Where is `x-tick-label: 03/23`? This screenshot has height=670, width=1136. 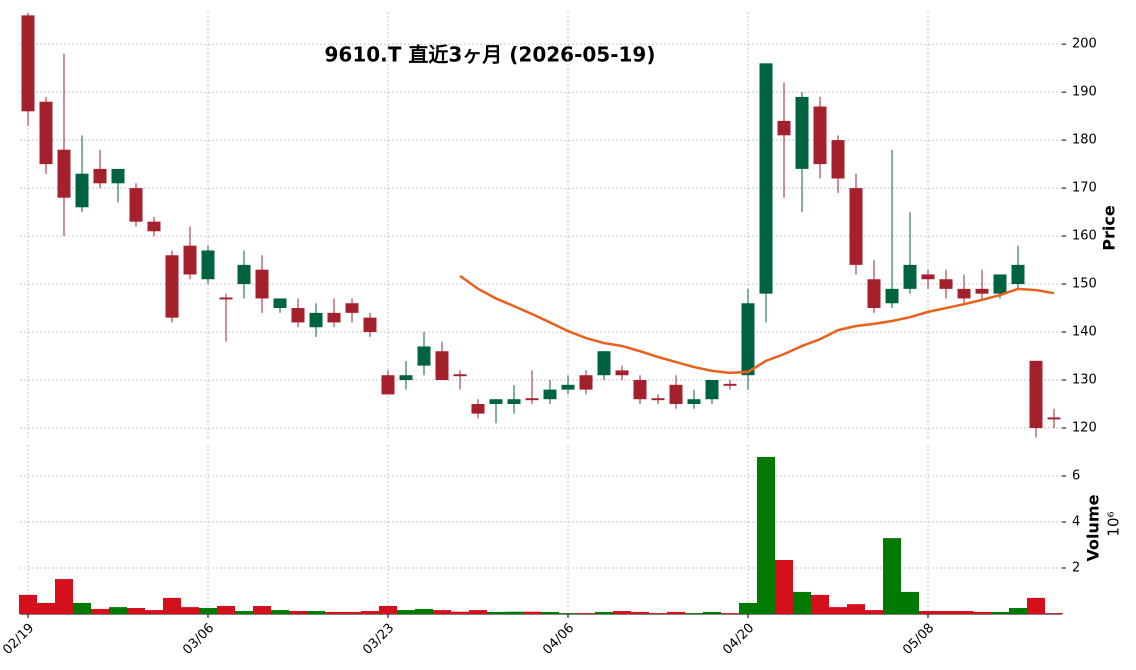 x-tick-label: 03/23 is located at coordinates (378, 639).